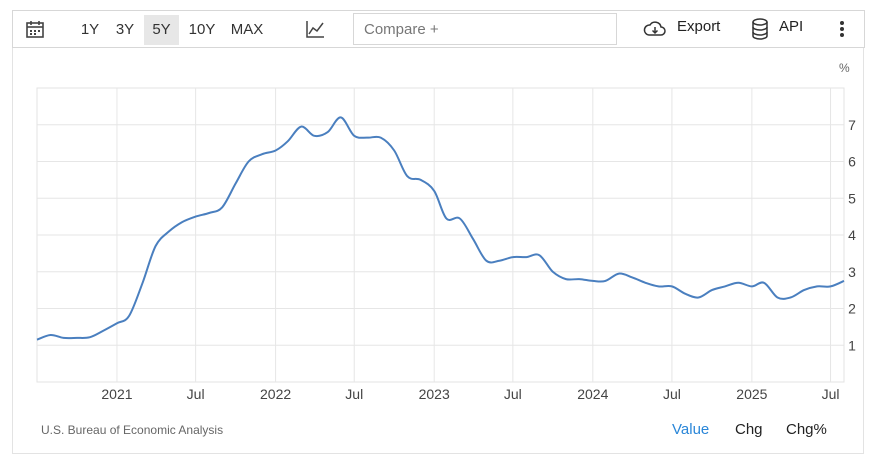 This screenshot has width=876, height=456. Describe the element at coordinates (116, 394) in the screenshot. I see `x-tick-label: 2021` at that location.